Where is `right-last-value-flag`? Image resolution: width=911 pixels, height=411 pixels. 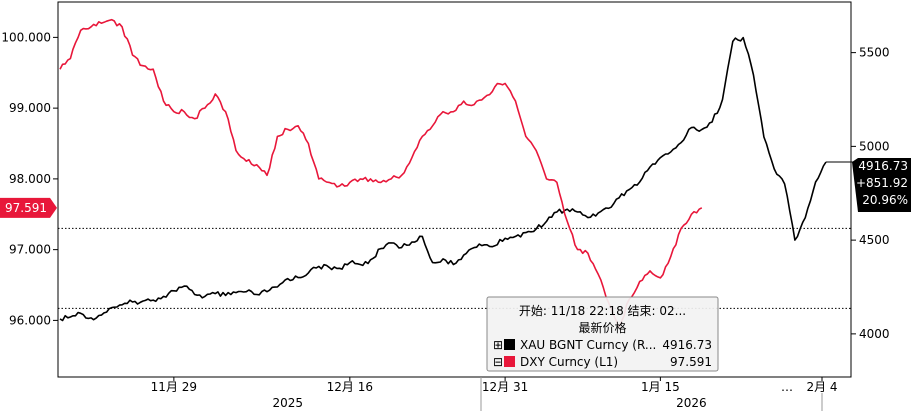 right-last-value-flag is located at coordinates (881, 184).